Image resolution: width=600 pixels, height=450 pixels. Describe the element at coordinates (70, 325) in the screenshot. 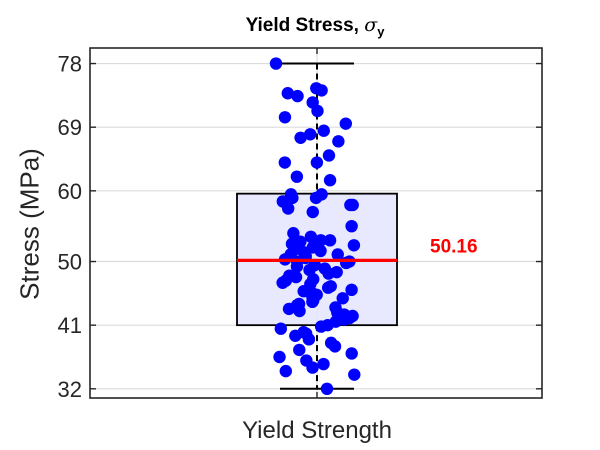

I see `y-tick-label-1: 41` at that location.